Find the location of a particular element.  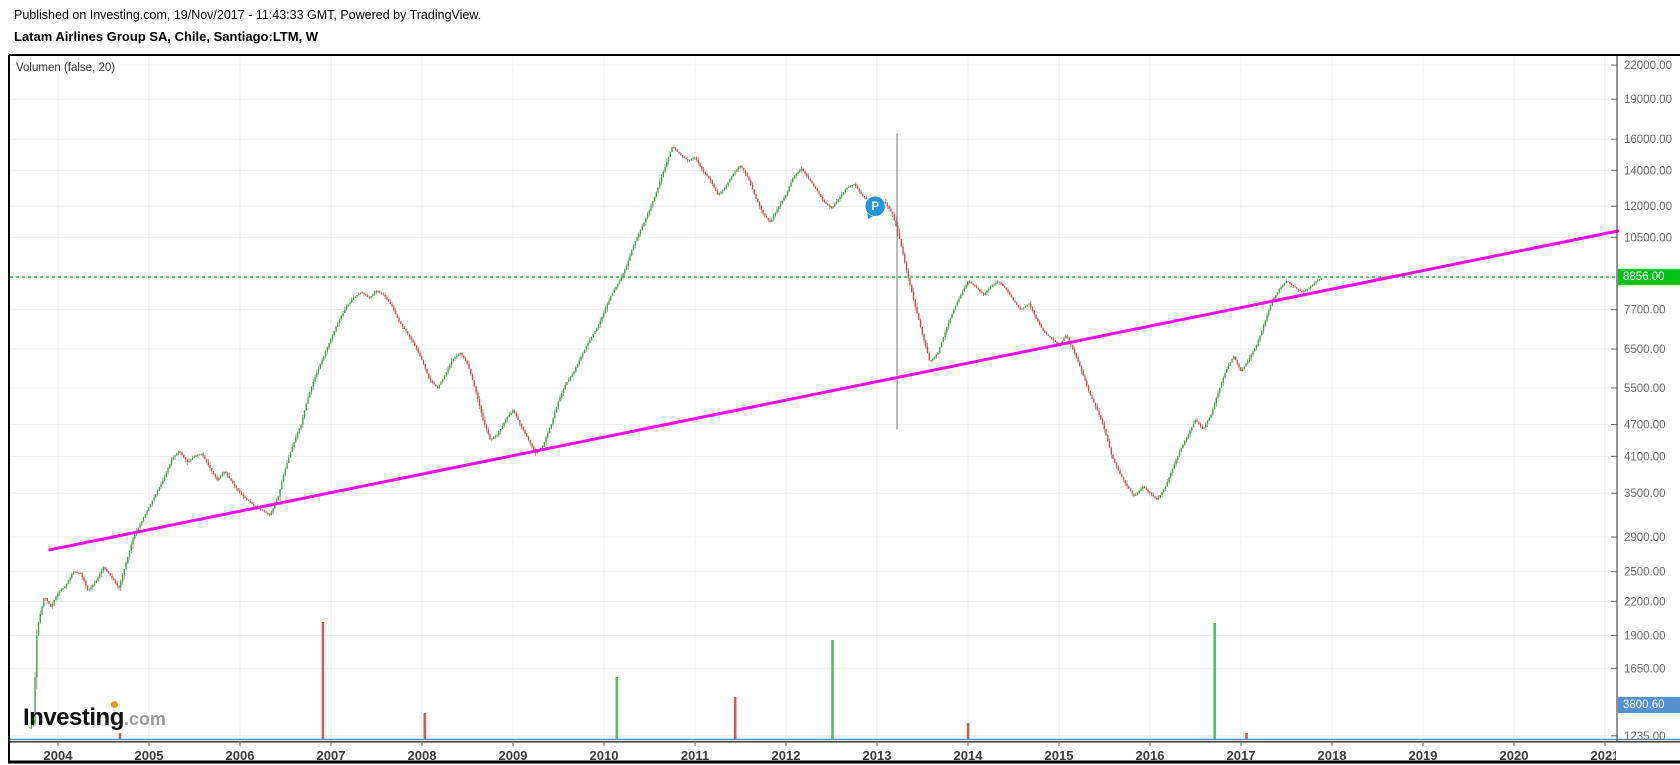

logo-orange-dot-icon is located at coordinates (114, 704).